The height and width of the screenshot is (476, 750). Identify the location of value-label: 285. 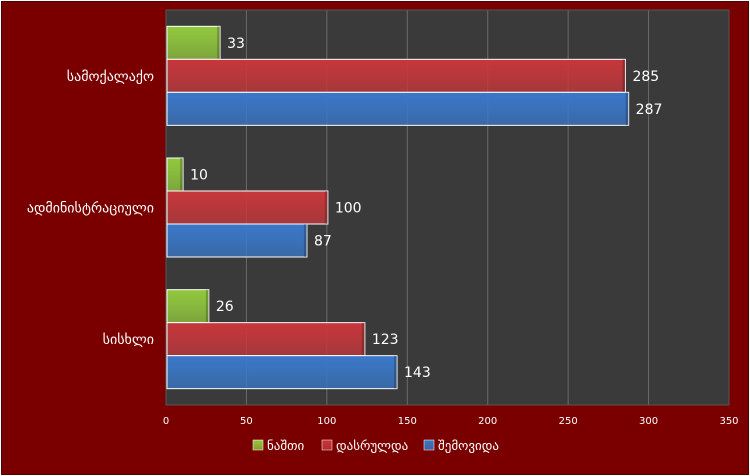
(645, 77).